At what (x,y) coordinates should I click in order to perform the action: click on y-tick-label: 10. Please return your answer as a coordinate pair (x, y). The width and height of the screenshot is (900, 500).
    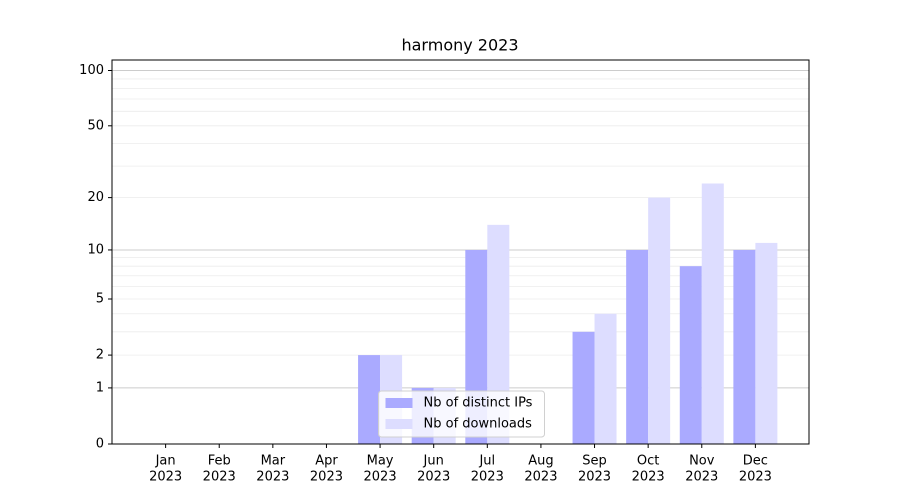
    Looking at the image, I should click on (95, 249).